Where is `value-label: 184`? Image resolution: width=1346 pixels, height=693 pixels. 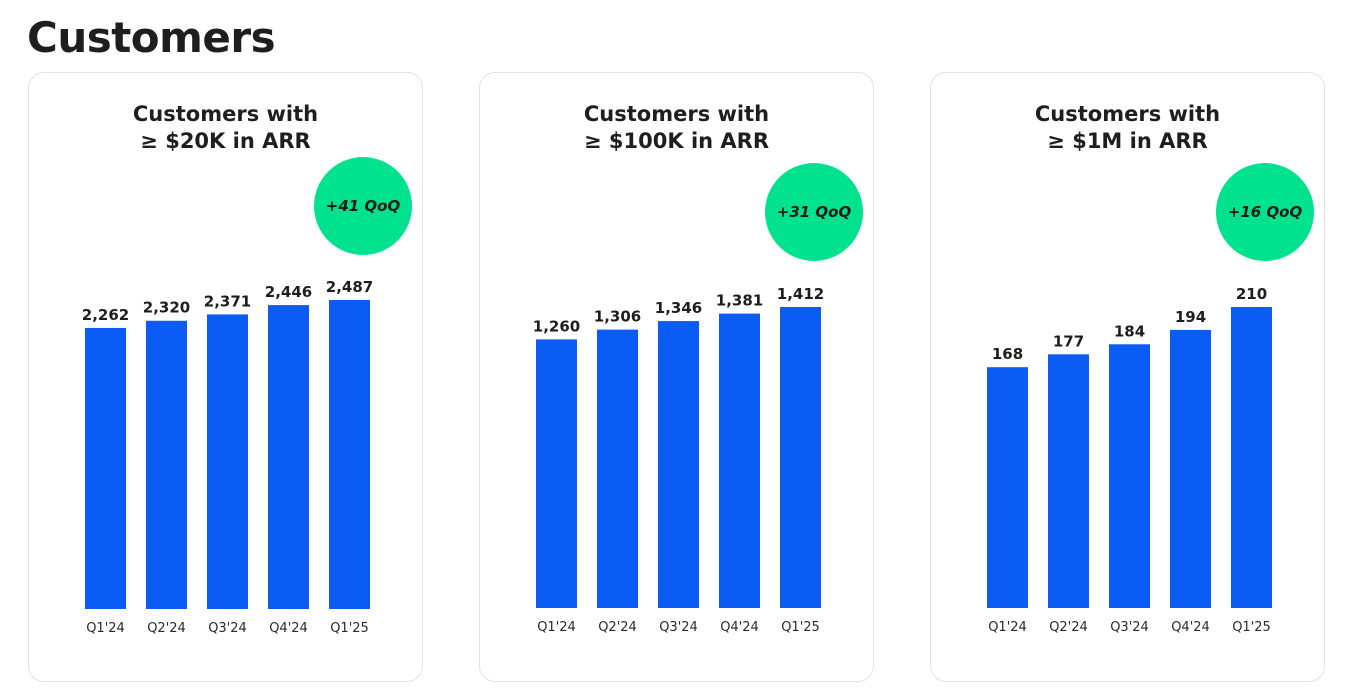 value-label: 184 is located at coordinates (1129, 331).